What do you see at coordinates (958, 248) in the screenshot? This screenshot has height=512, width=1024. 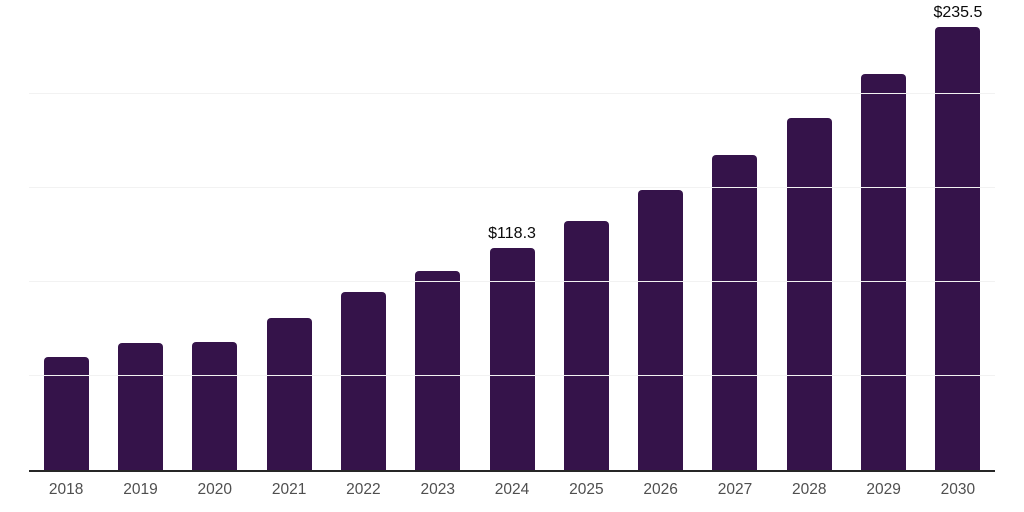 I see `bar-2030` at bounding box center [958, 248].